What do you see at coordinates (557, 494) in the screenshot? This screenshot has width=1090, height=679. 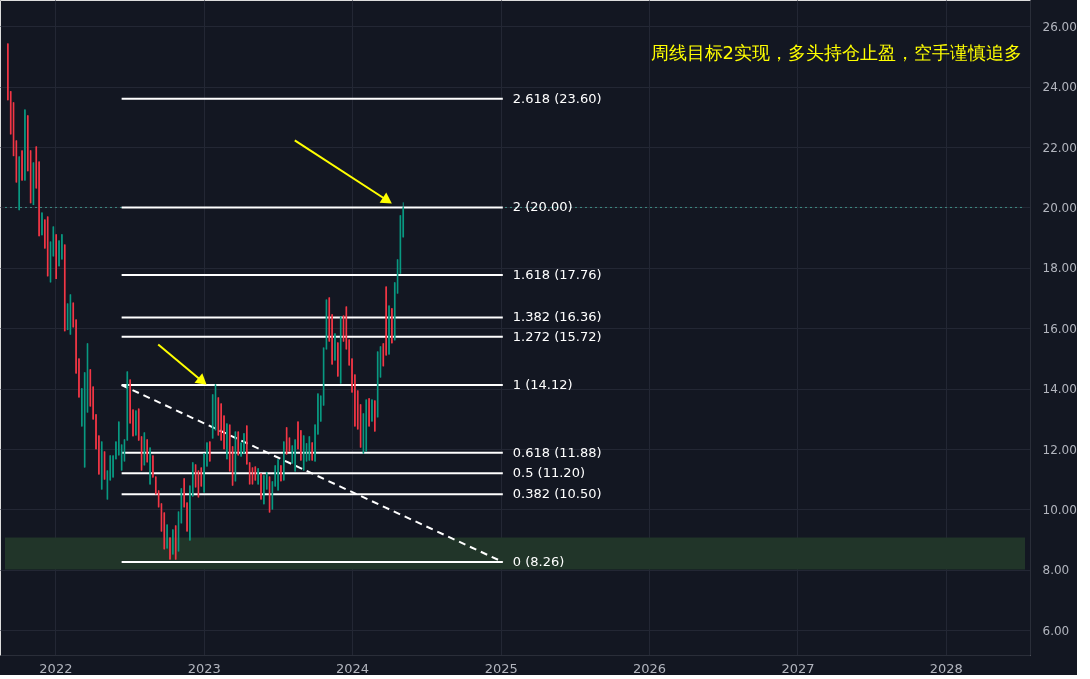 I see `series-label: 0.382 (10.50)` at bounding box center [557, 494].